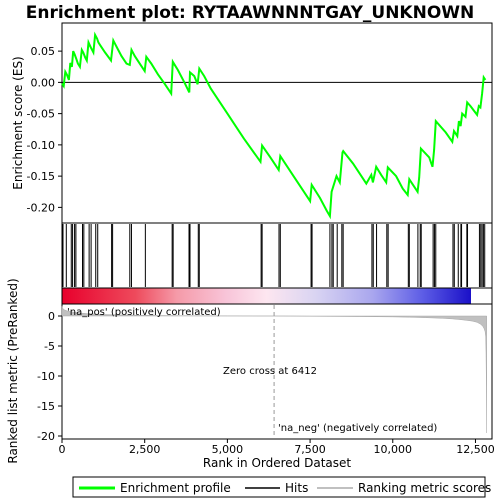 The width and height of the screenshot is (500, 500). What do you see at coordinates (277, 447) in the screenshot?
I see `x-axis-ticks: 0 2,500 5,000 7,500 10,000 12,500` at bounding box center [277, 447].